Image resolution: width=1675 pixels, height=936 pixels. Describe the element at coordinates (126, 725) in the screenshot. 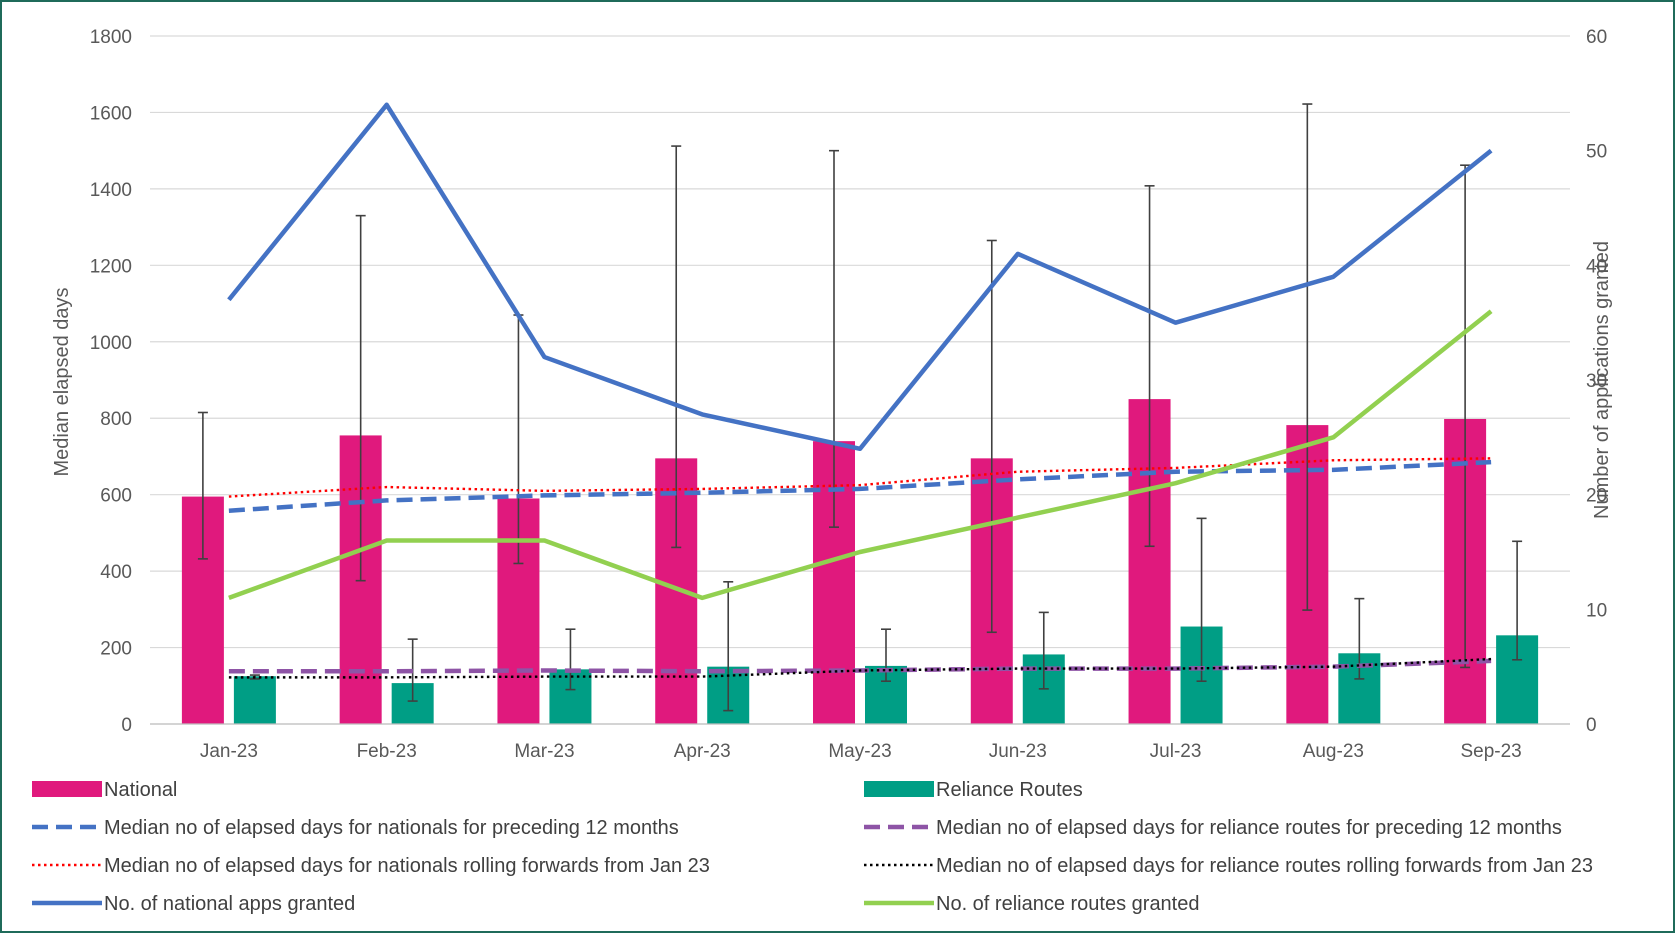

I see `y-tick-label: 0` at that location.